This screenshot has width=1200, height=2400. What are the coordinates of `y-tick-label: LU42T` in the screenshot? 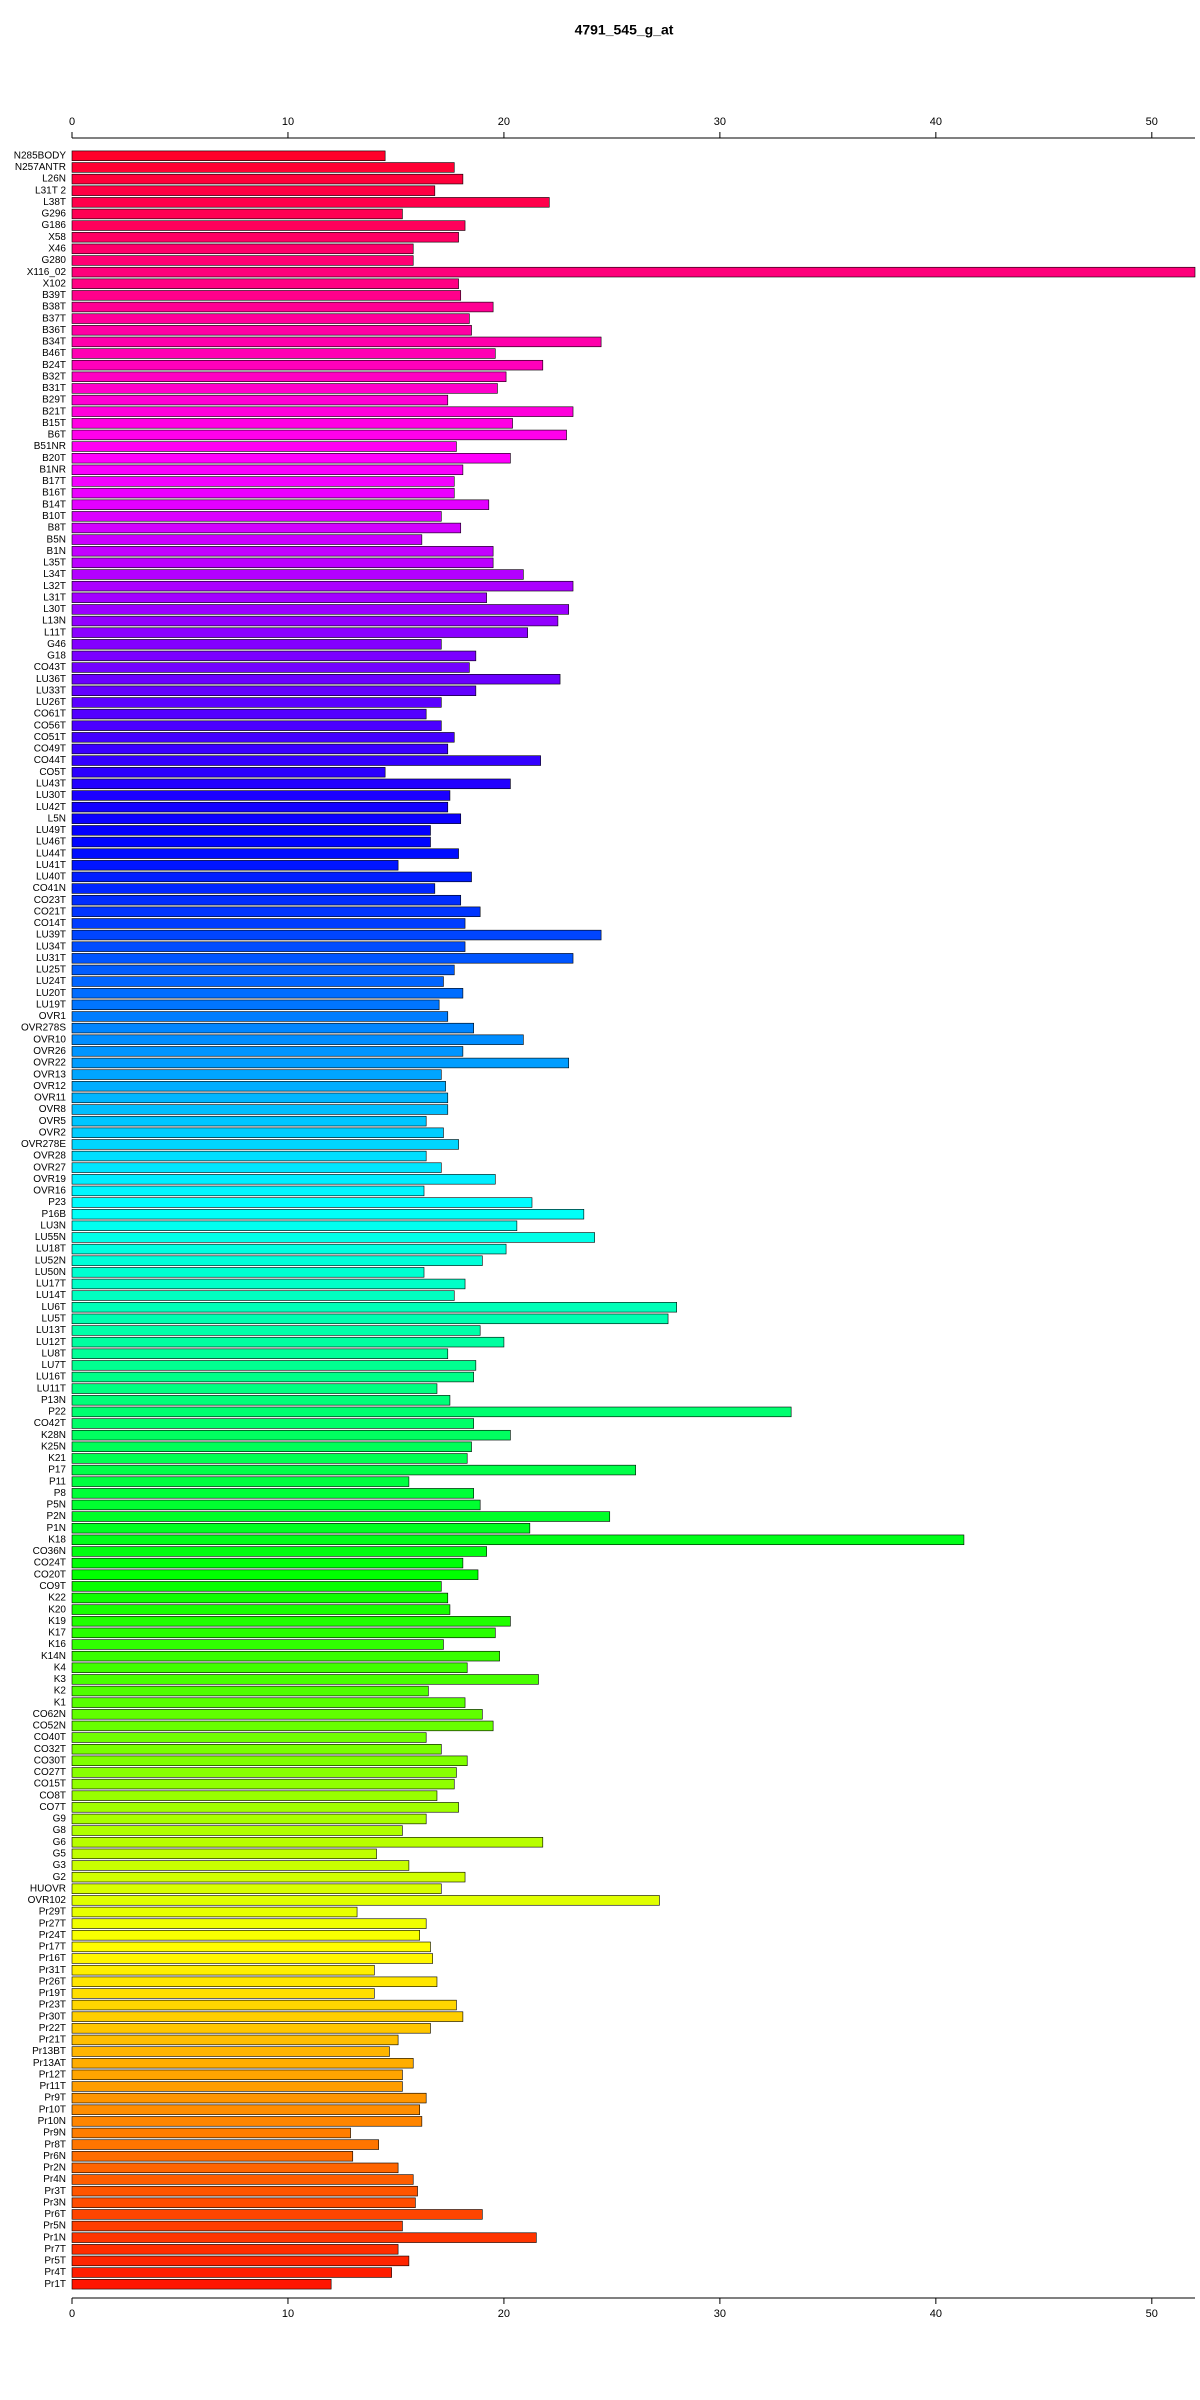 It's located at (51, 807).